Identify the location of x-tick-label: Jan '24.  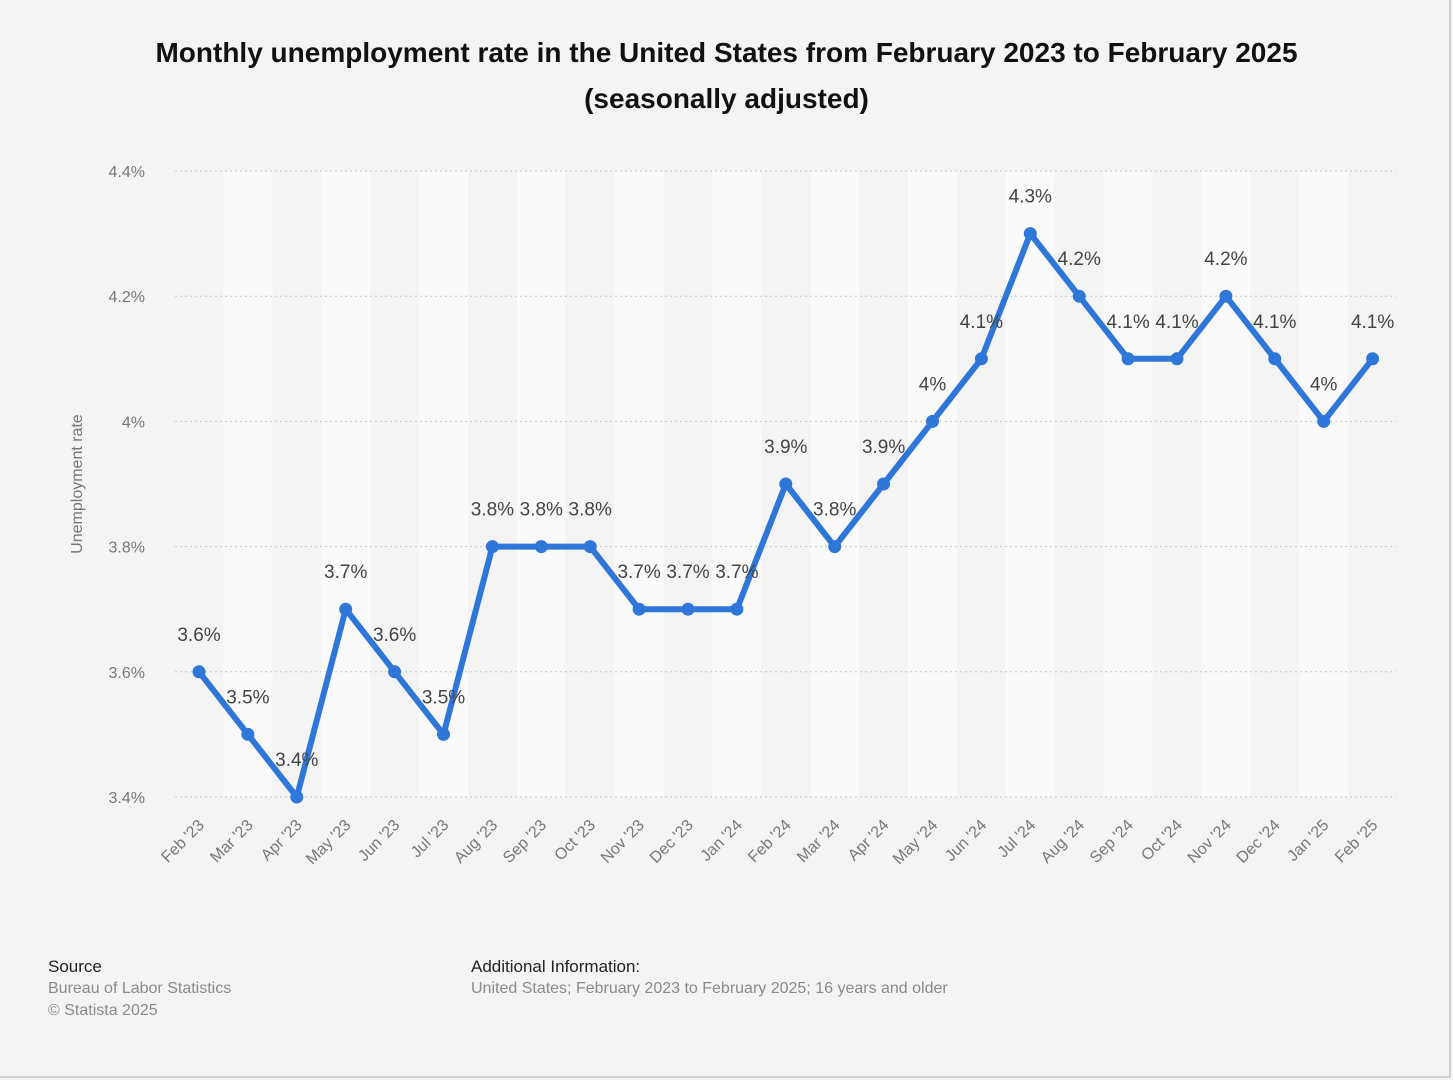
(722, 841).